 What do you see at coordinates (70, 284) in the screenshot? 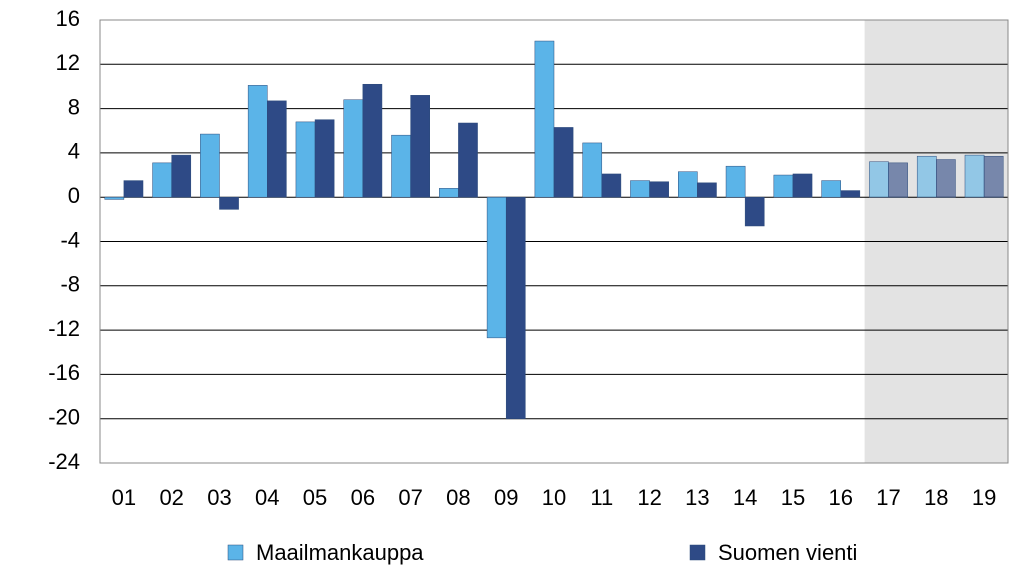
I see `y-tick-label: -8` at bounding box center [70, 284].